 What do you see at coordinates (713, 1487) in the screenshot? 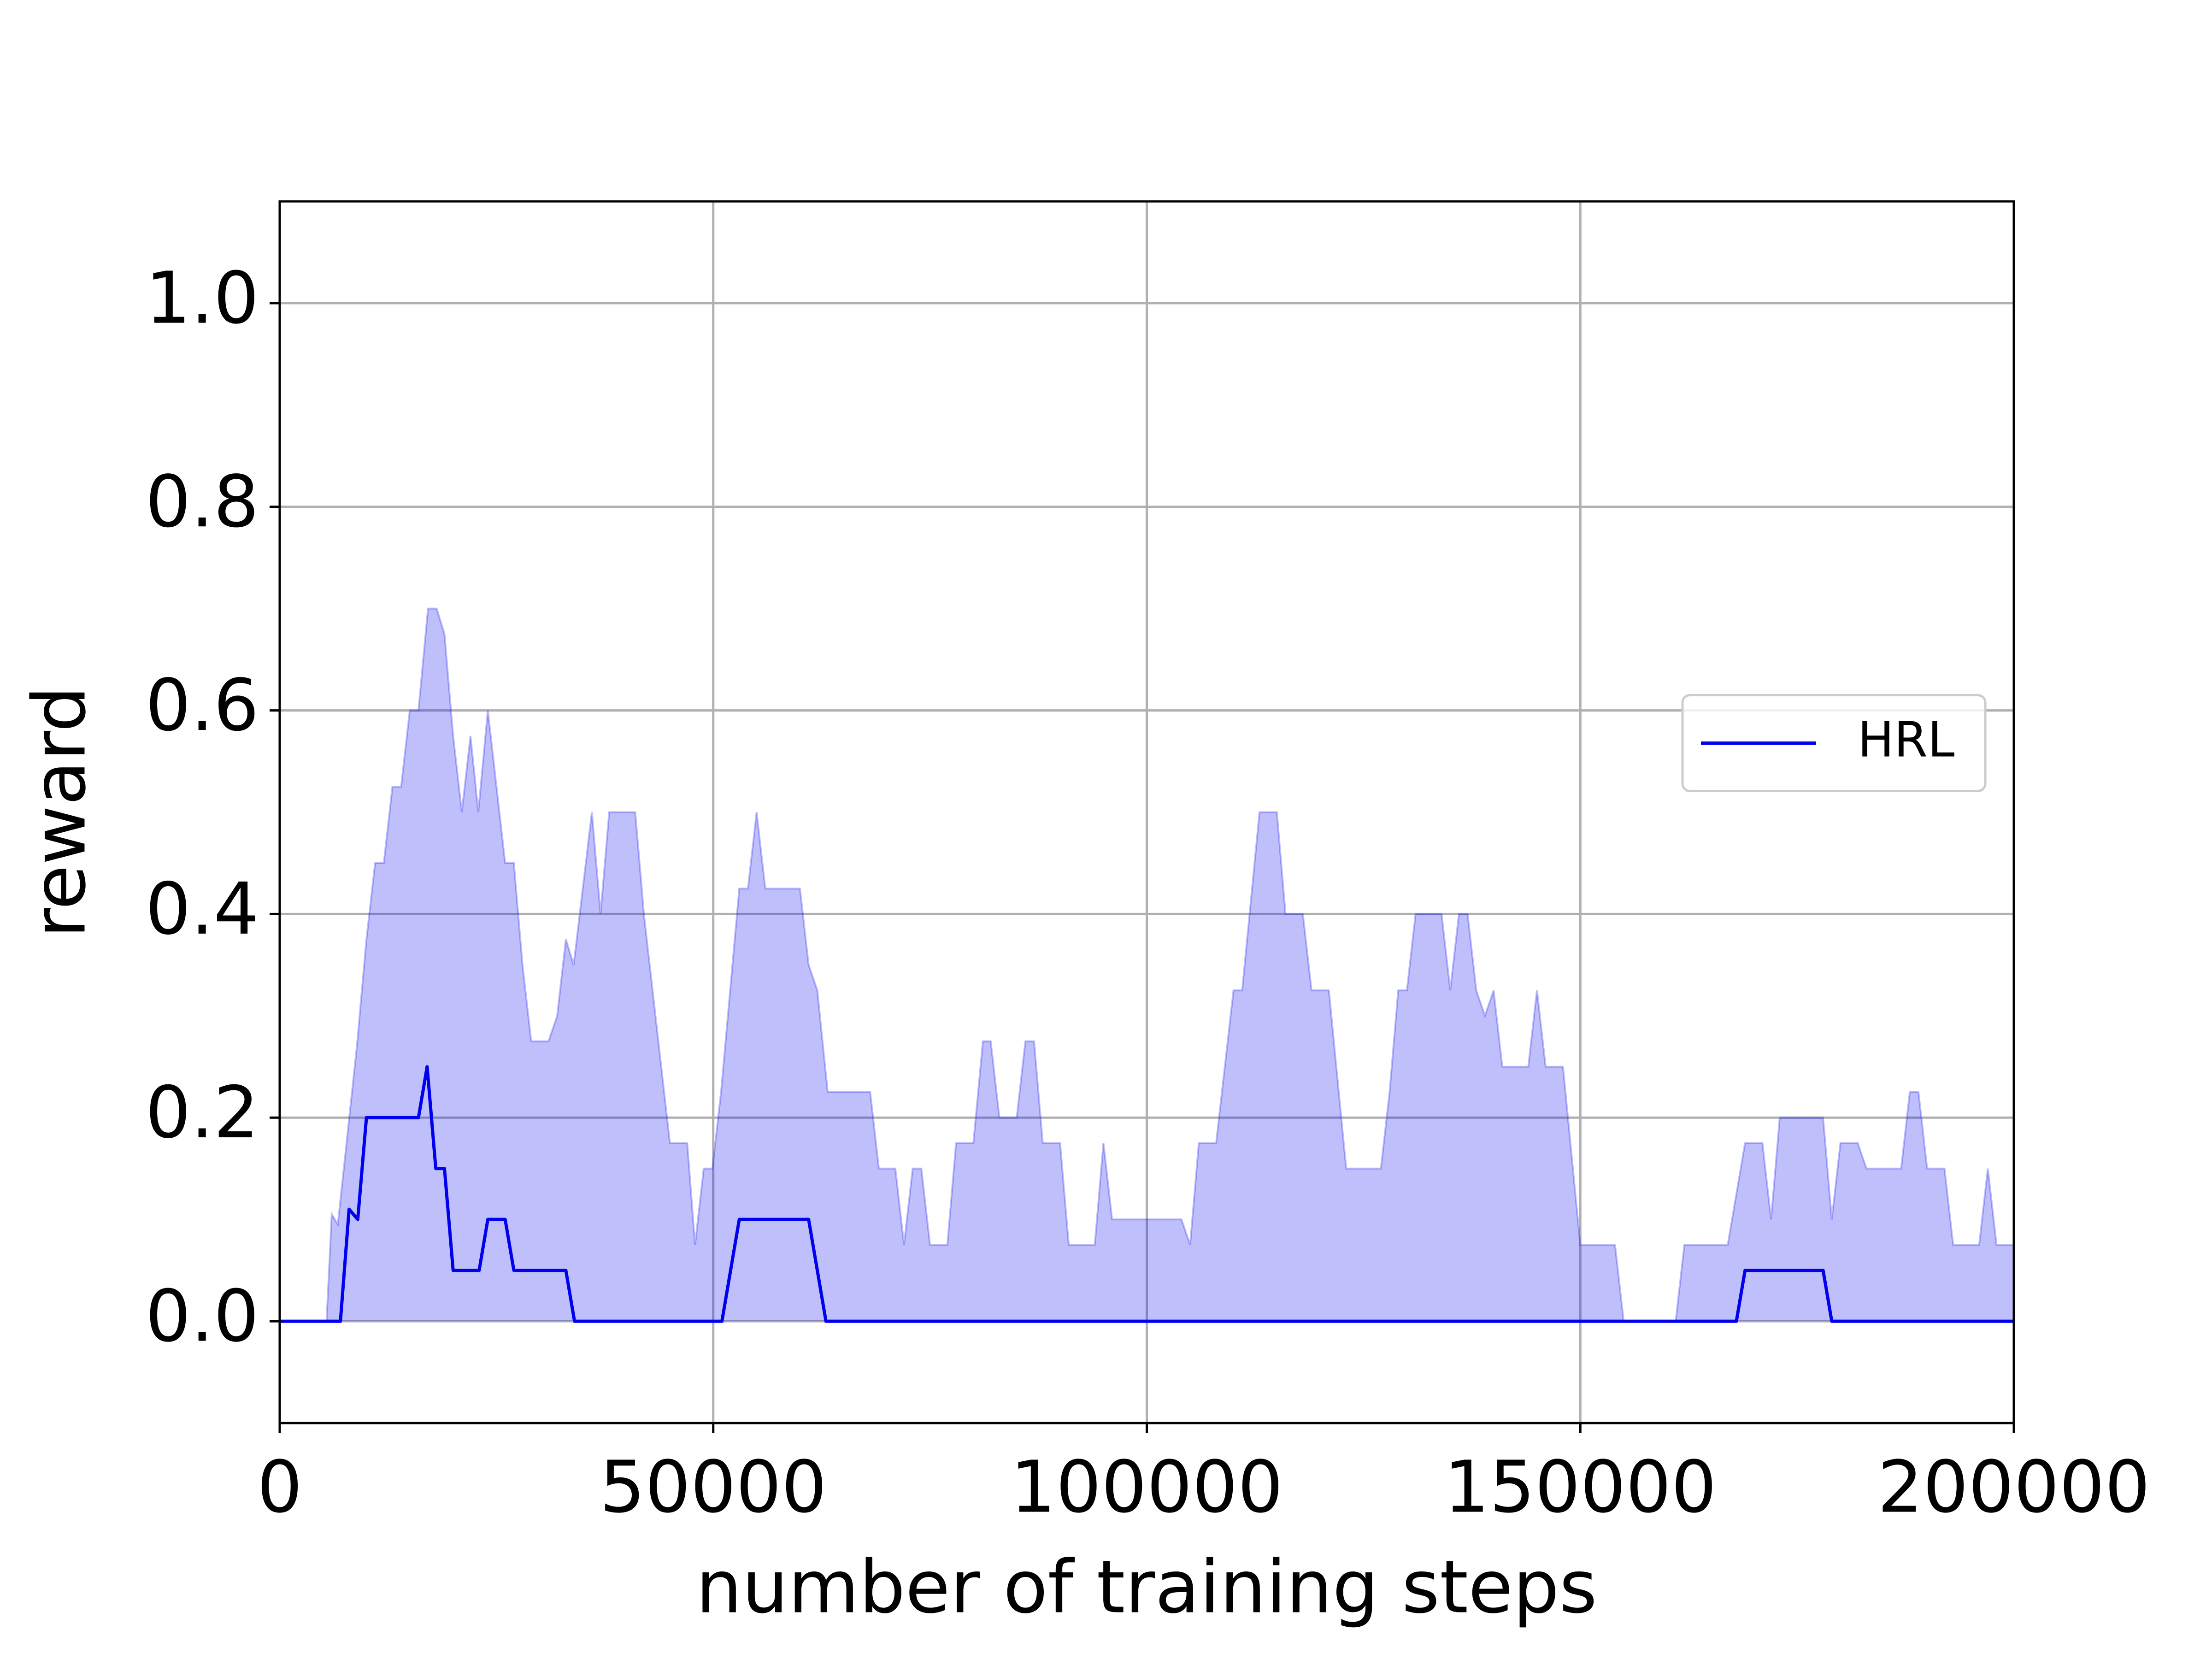
I see `x-tick-label: 50000` at bounding box center [713, 1487].